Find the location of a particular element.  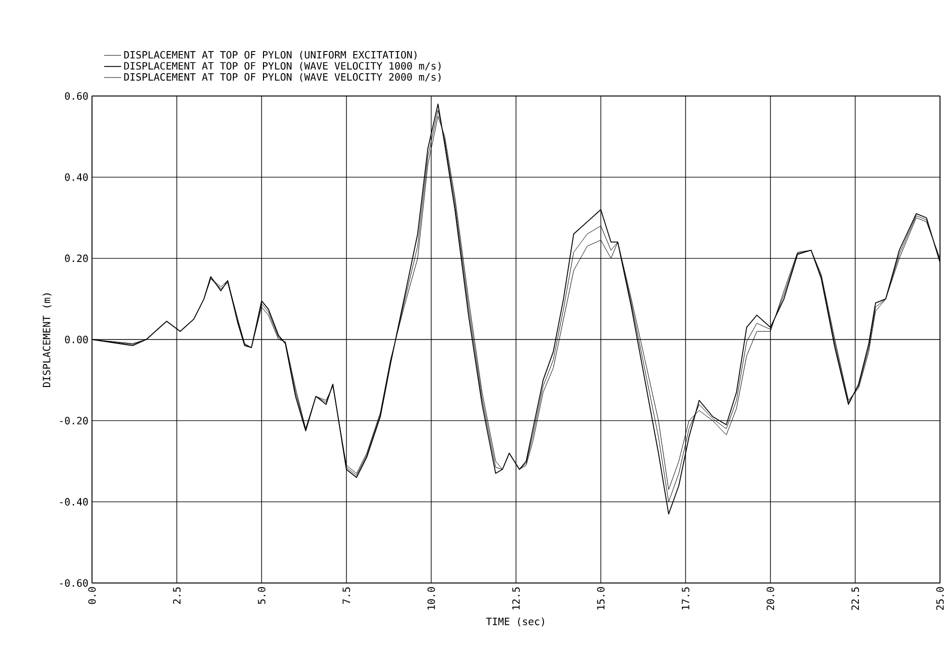

x-tick-label: 10.0 is located at coordinates (431, 598).